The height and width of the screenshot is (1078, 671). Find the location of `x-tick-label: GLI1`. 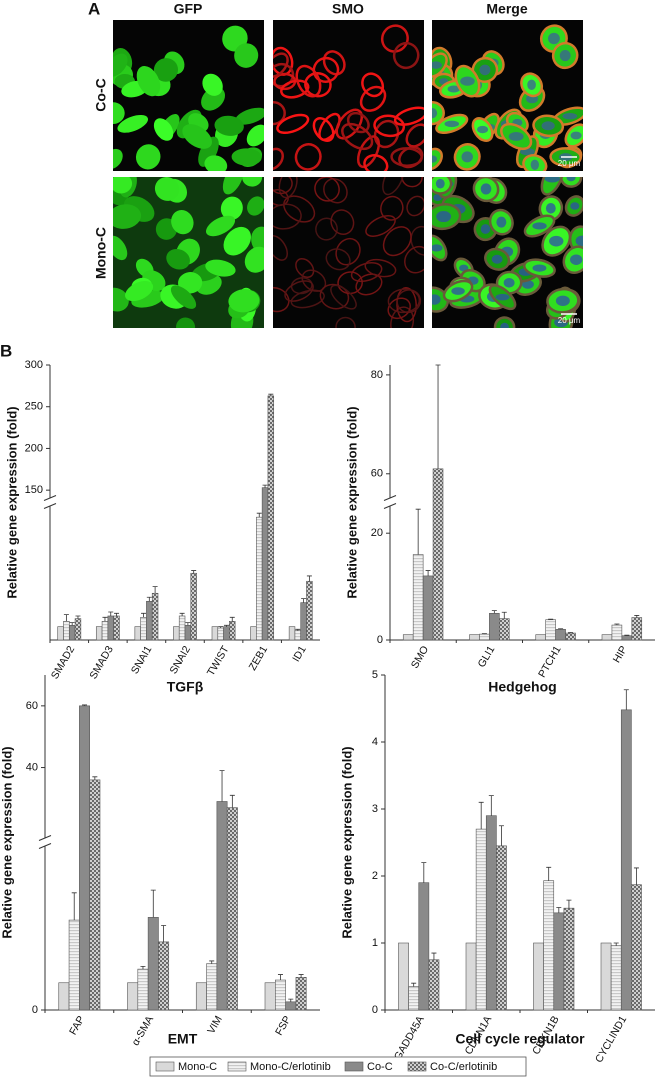

x-tick-label: GLI1 is located at coordinates (487, 657).